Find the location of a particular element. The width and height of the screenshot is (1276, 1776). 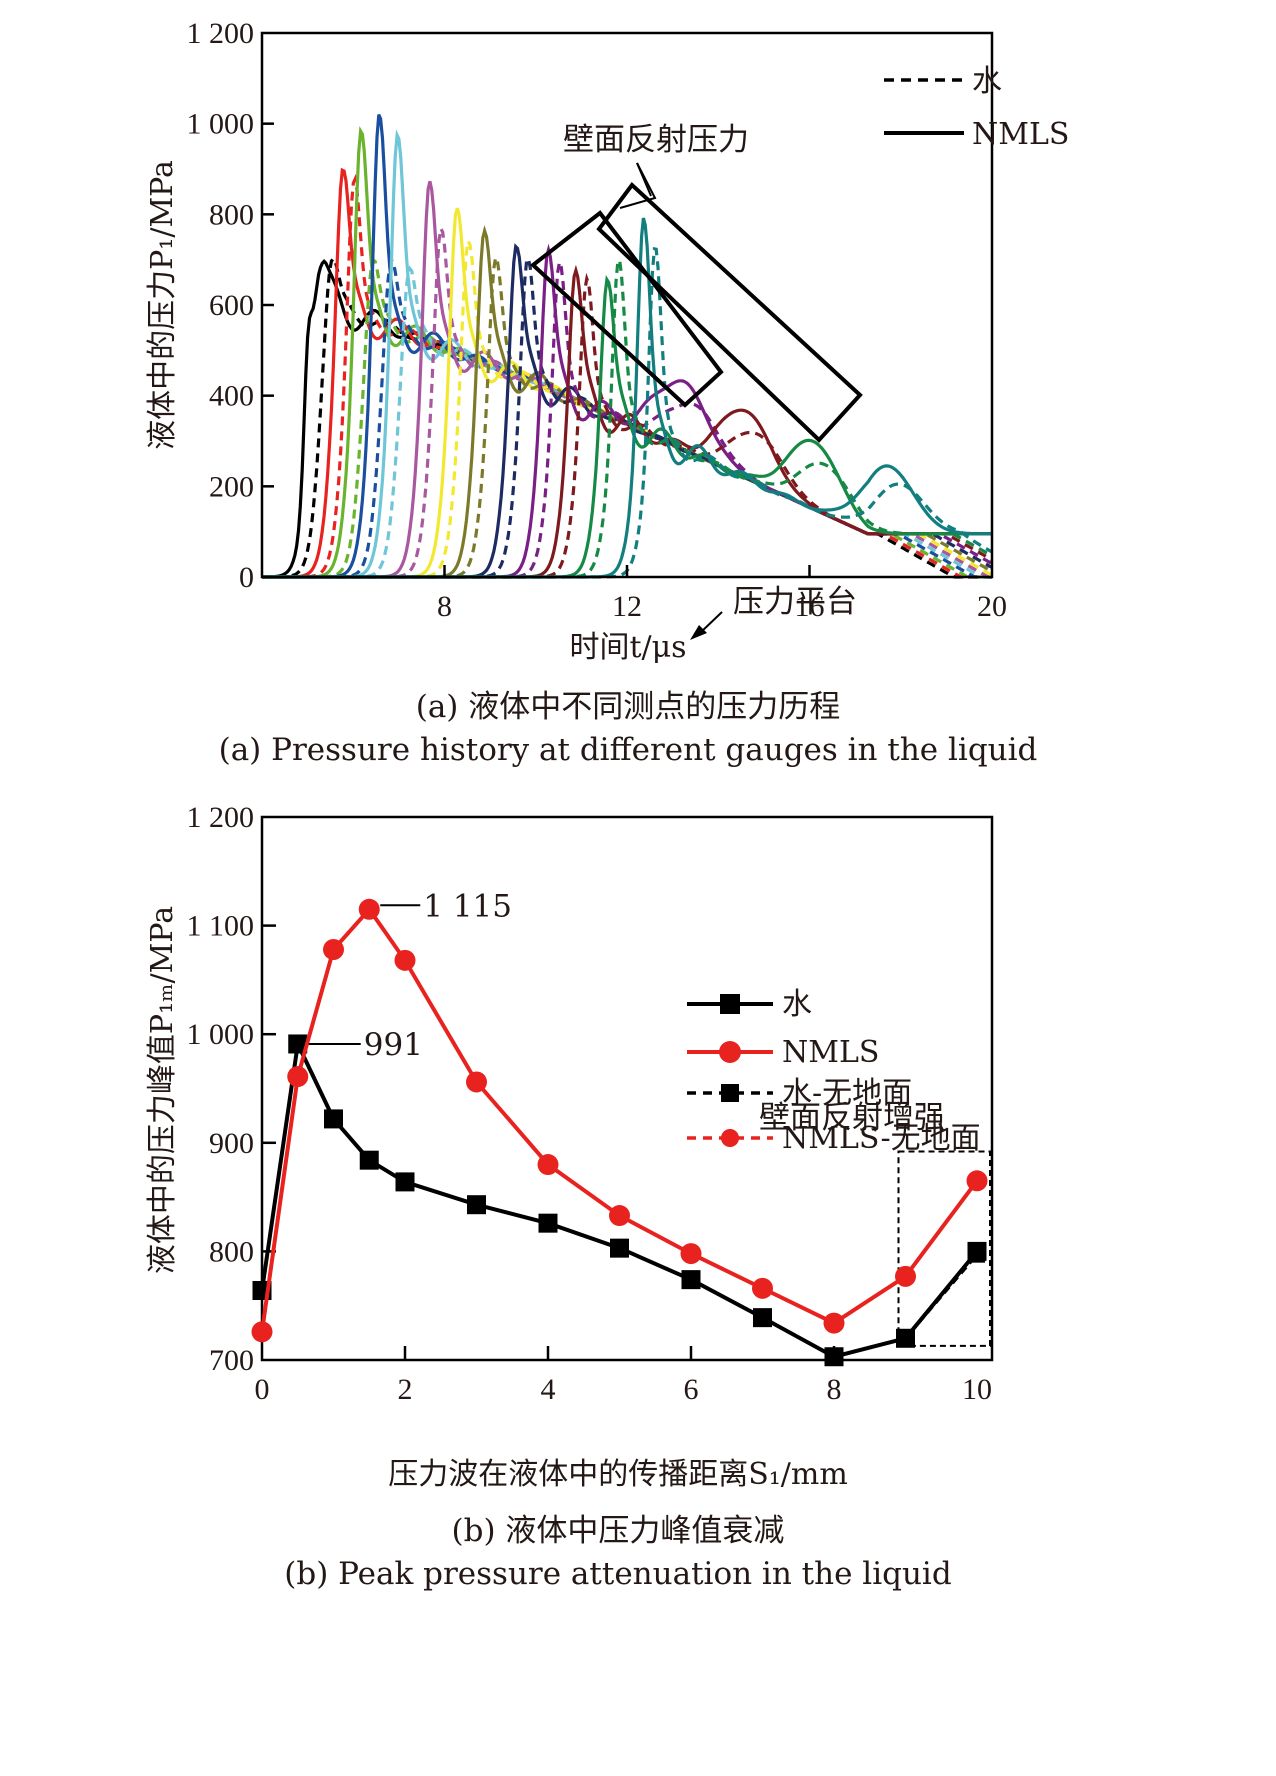

x-axis-a: 8 12 16 20 is located at coordinates (722, 594).